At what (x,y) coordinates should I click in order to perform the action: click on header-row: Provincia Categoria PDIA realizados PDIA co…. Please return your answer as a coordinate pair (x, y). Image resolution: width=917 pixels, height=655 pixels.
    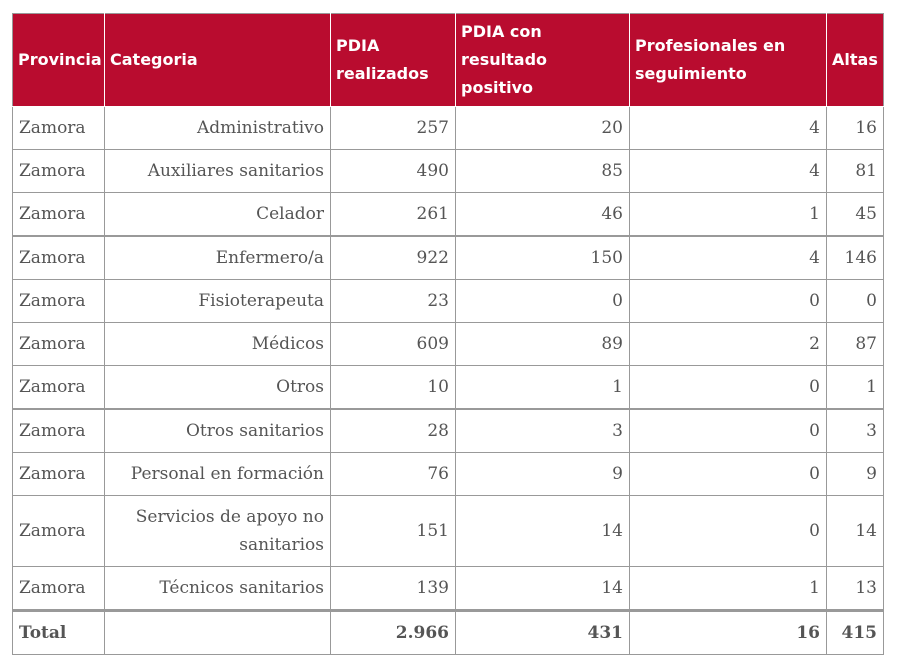
    Looking at the image, I should click on (448, 60).